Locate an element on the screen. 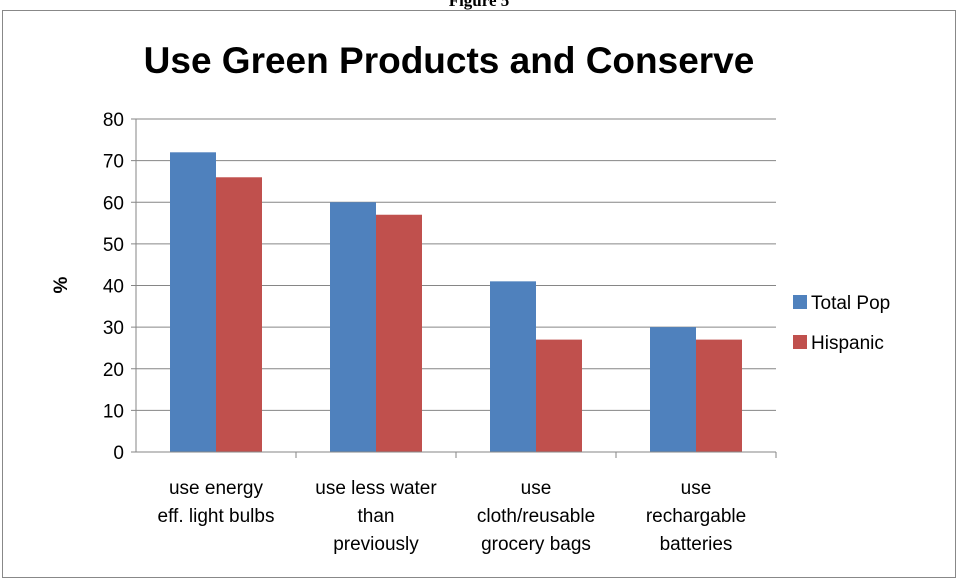  legend-swatch-total-pop is located at coordinates (800, 302).